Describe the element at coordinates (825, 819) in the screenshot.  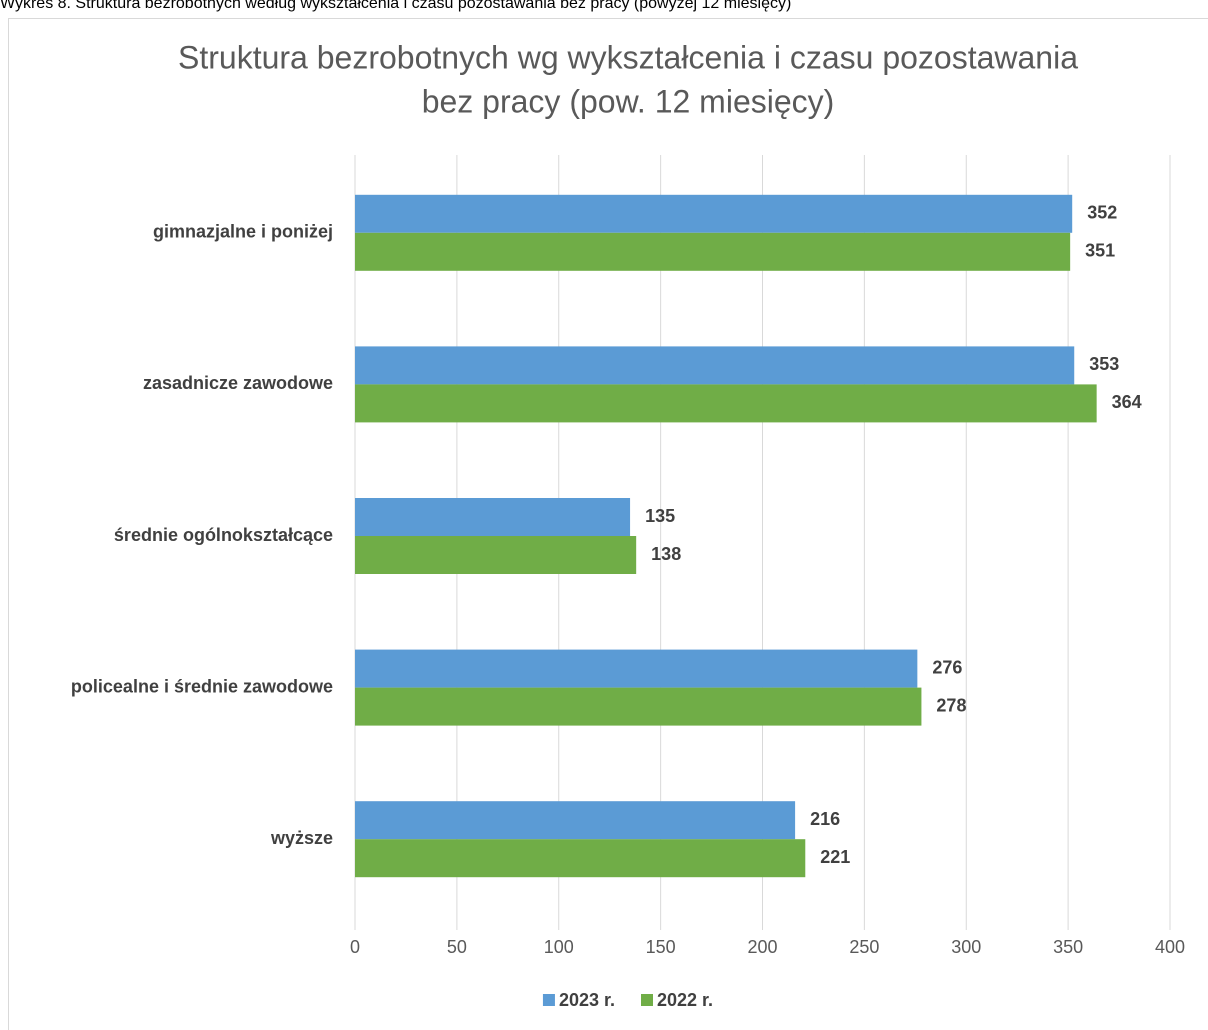
I see `data-label: 216` at that location.